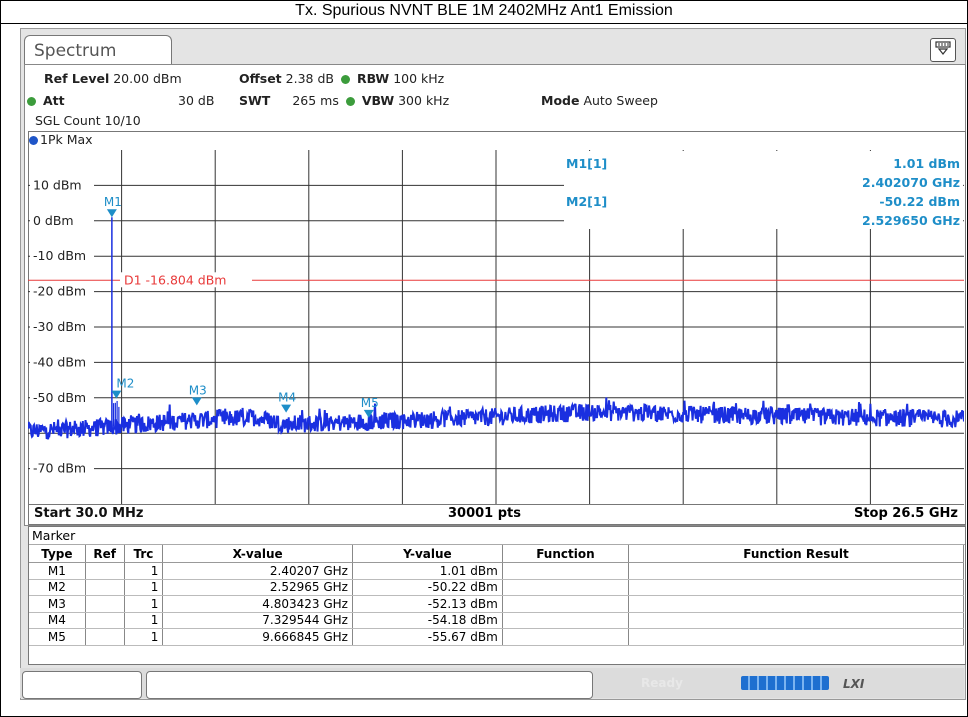 This screenshot has height=717, width=968. Describe the element at coordinates (59, 326) in the screenshot. I see `ytick-label: -30 dBm` at that location.